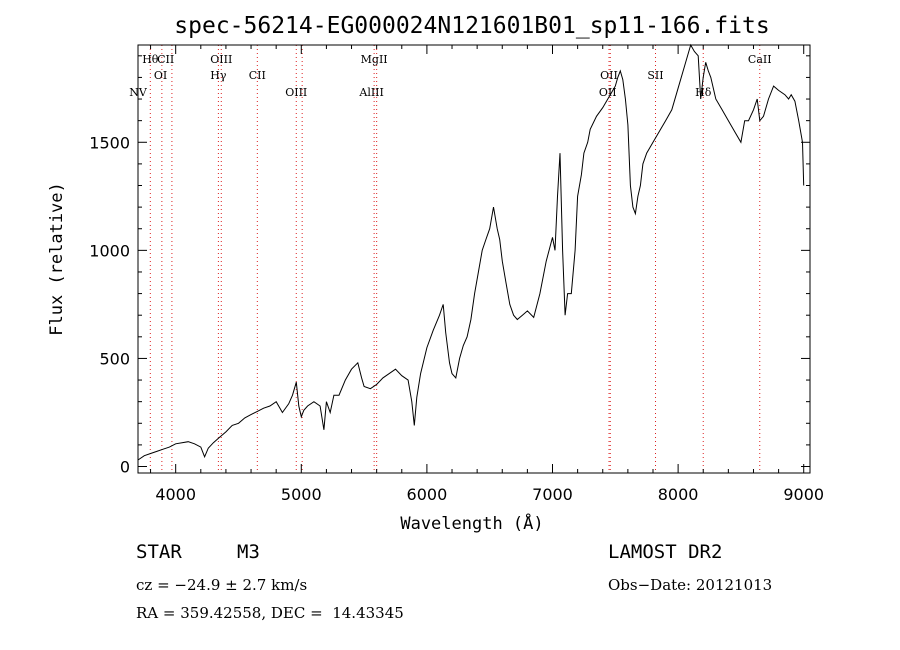 The width and height of the screenshot is (900, 650). Describe the element at coordinates (138, 92) in the screenshot. I see `line-annotation-label: NV` at that location.